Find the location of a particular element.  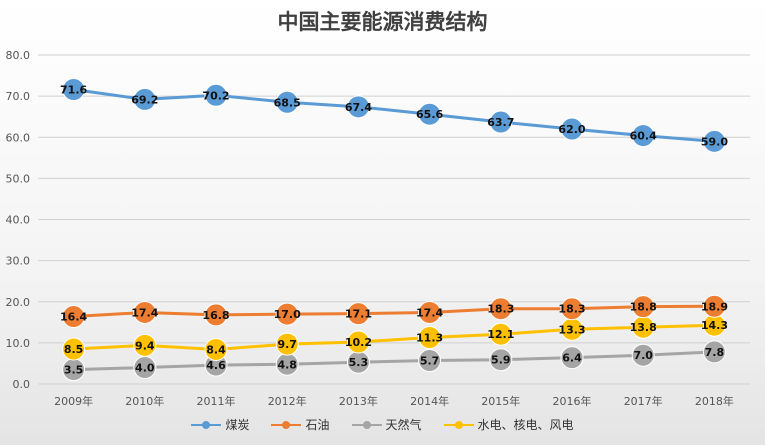

y-tick-label: 40.0 is located at coordinates (18, 220).